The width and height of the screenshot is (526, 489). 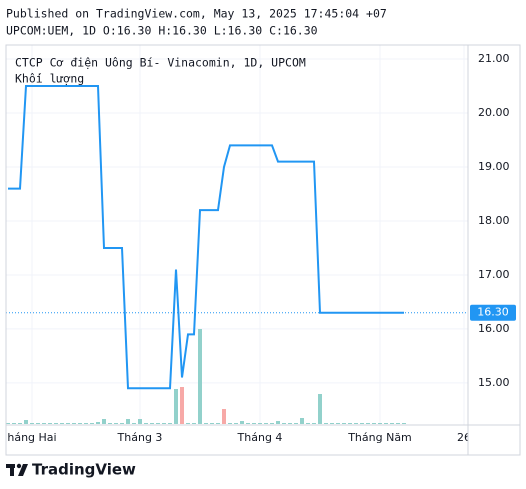 I want to click on last-price-box, so click(x=493, y=312).